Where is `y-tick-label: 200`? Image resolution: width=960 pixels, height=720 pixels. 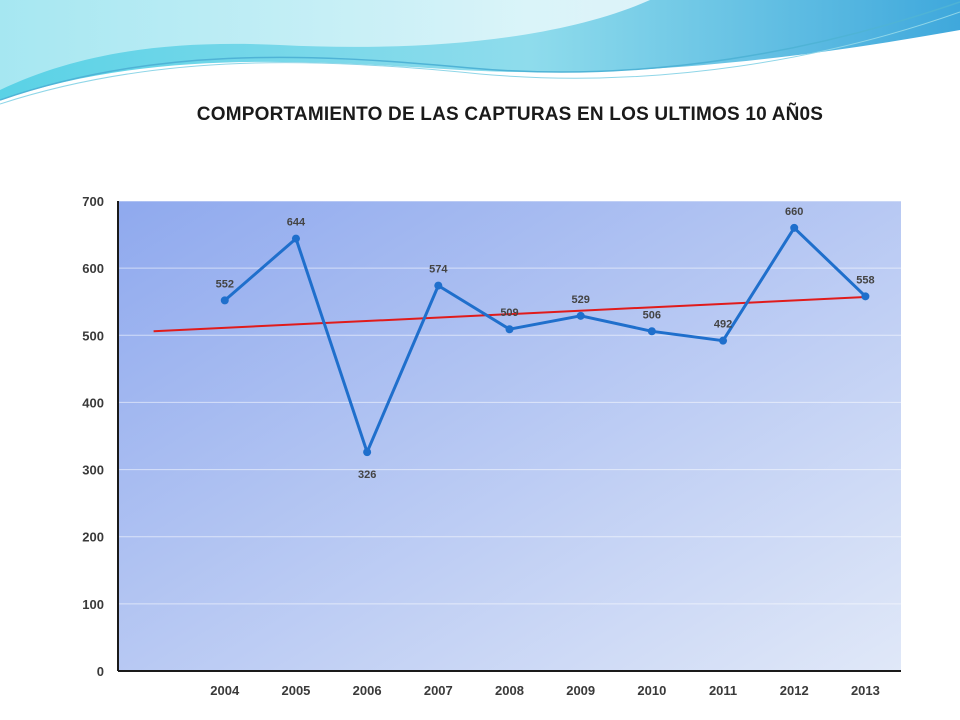 y-tick-label: 200 is located at coordinates (93, 537).